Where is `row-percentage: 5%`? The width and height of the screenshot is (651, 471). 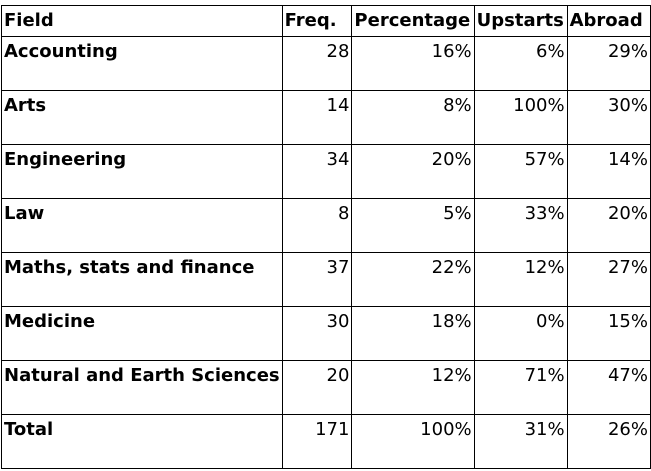
row-percentage: 5% is located at coordinates (413, 225).